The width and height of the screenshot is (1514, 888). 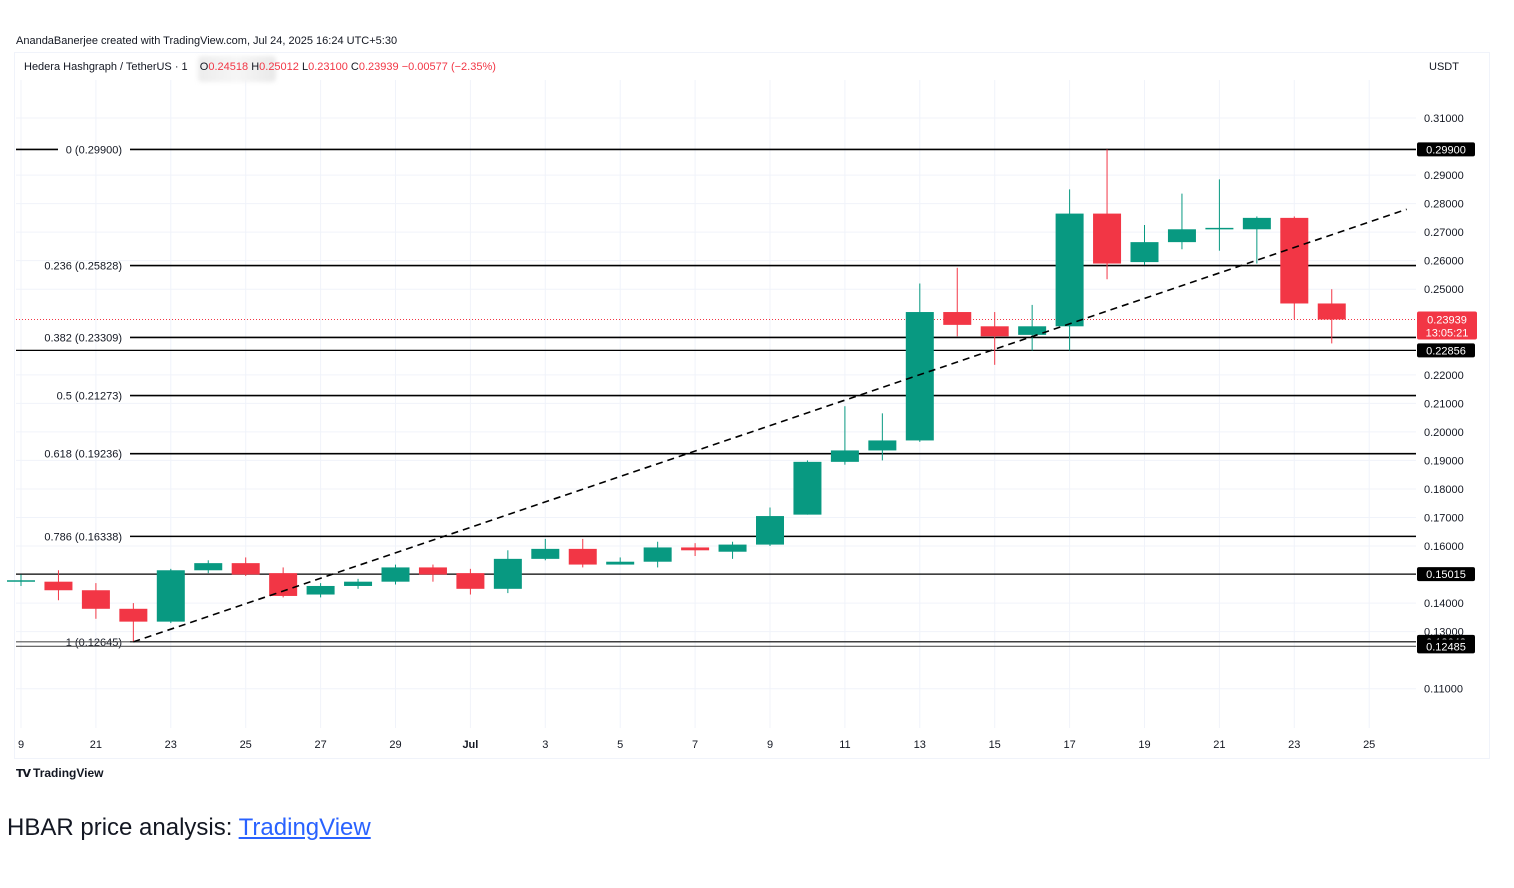 I want to click on y-tick-label: 0.21000, so click(x=1444, y=404).